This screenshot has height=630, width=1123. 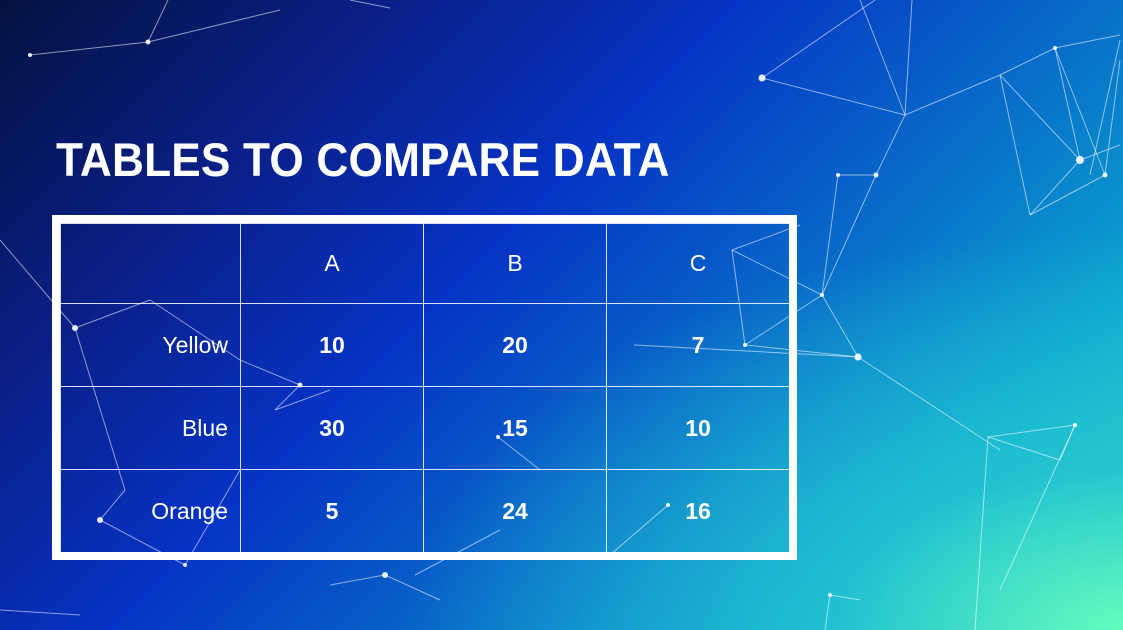 I want to click on table-header-row: A B C, so click(x=425, y=263).